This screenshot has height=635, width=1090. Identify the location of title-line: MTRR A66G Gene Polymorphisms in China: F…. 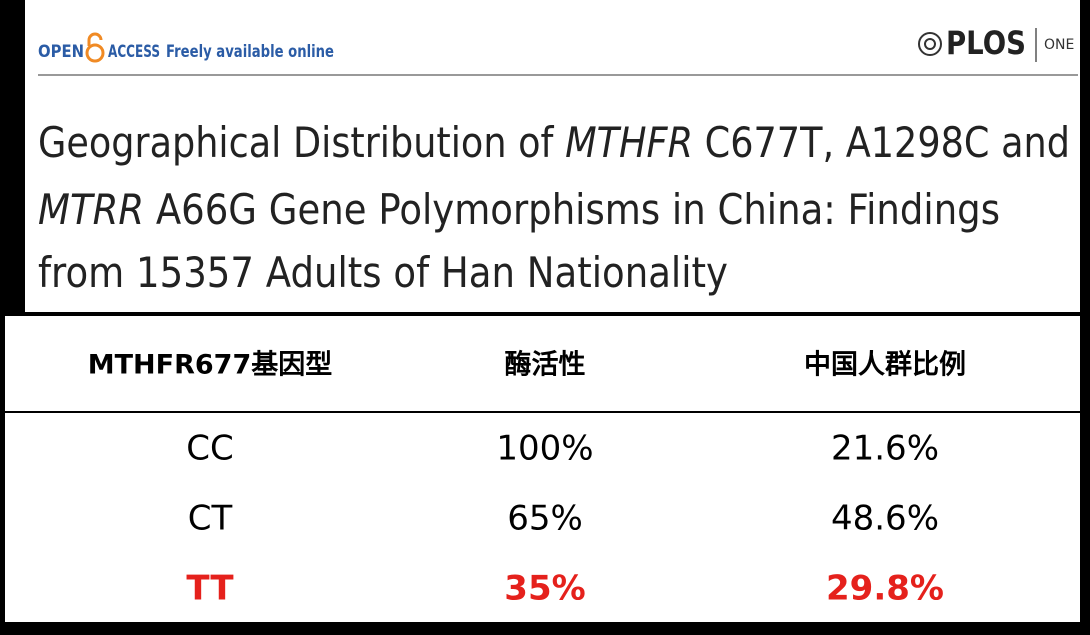
(519, 209).